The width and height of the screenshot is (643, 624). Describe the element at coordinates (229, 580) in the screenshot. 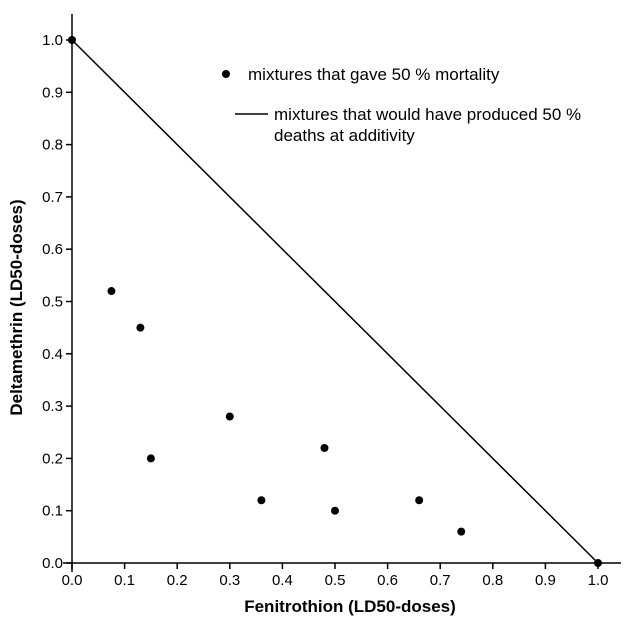

I see `x-tick-label: 0.3` at that location.